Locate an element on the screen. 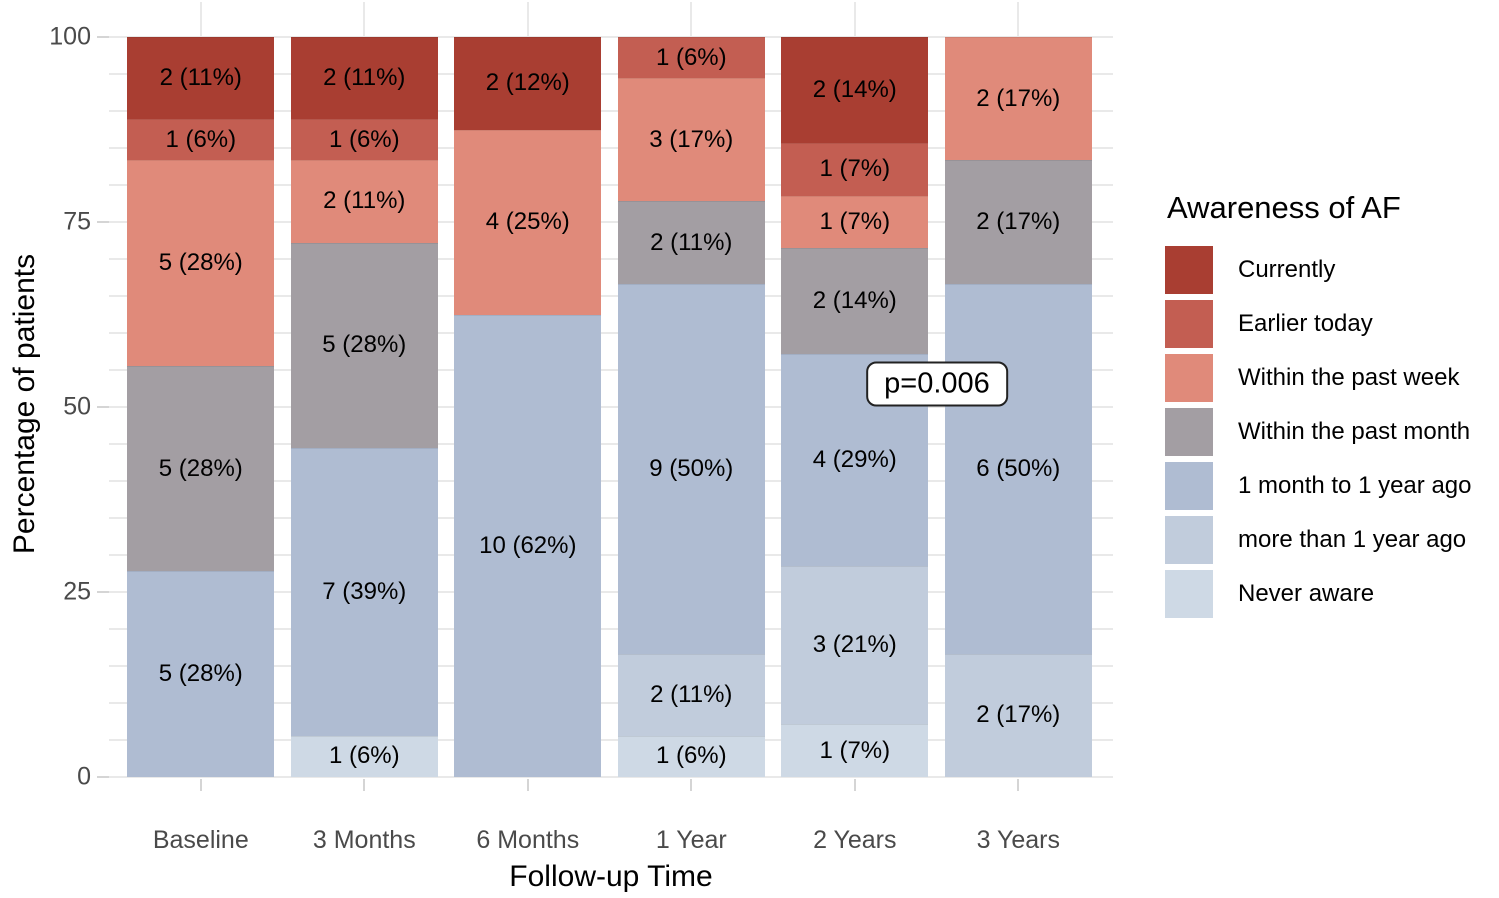 The image size is (1499, 898). bar-segment-label: 4 (25%) is located at coordinates (527, 221).